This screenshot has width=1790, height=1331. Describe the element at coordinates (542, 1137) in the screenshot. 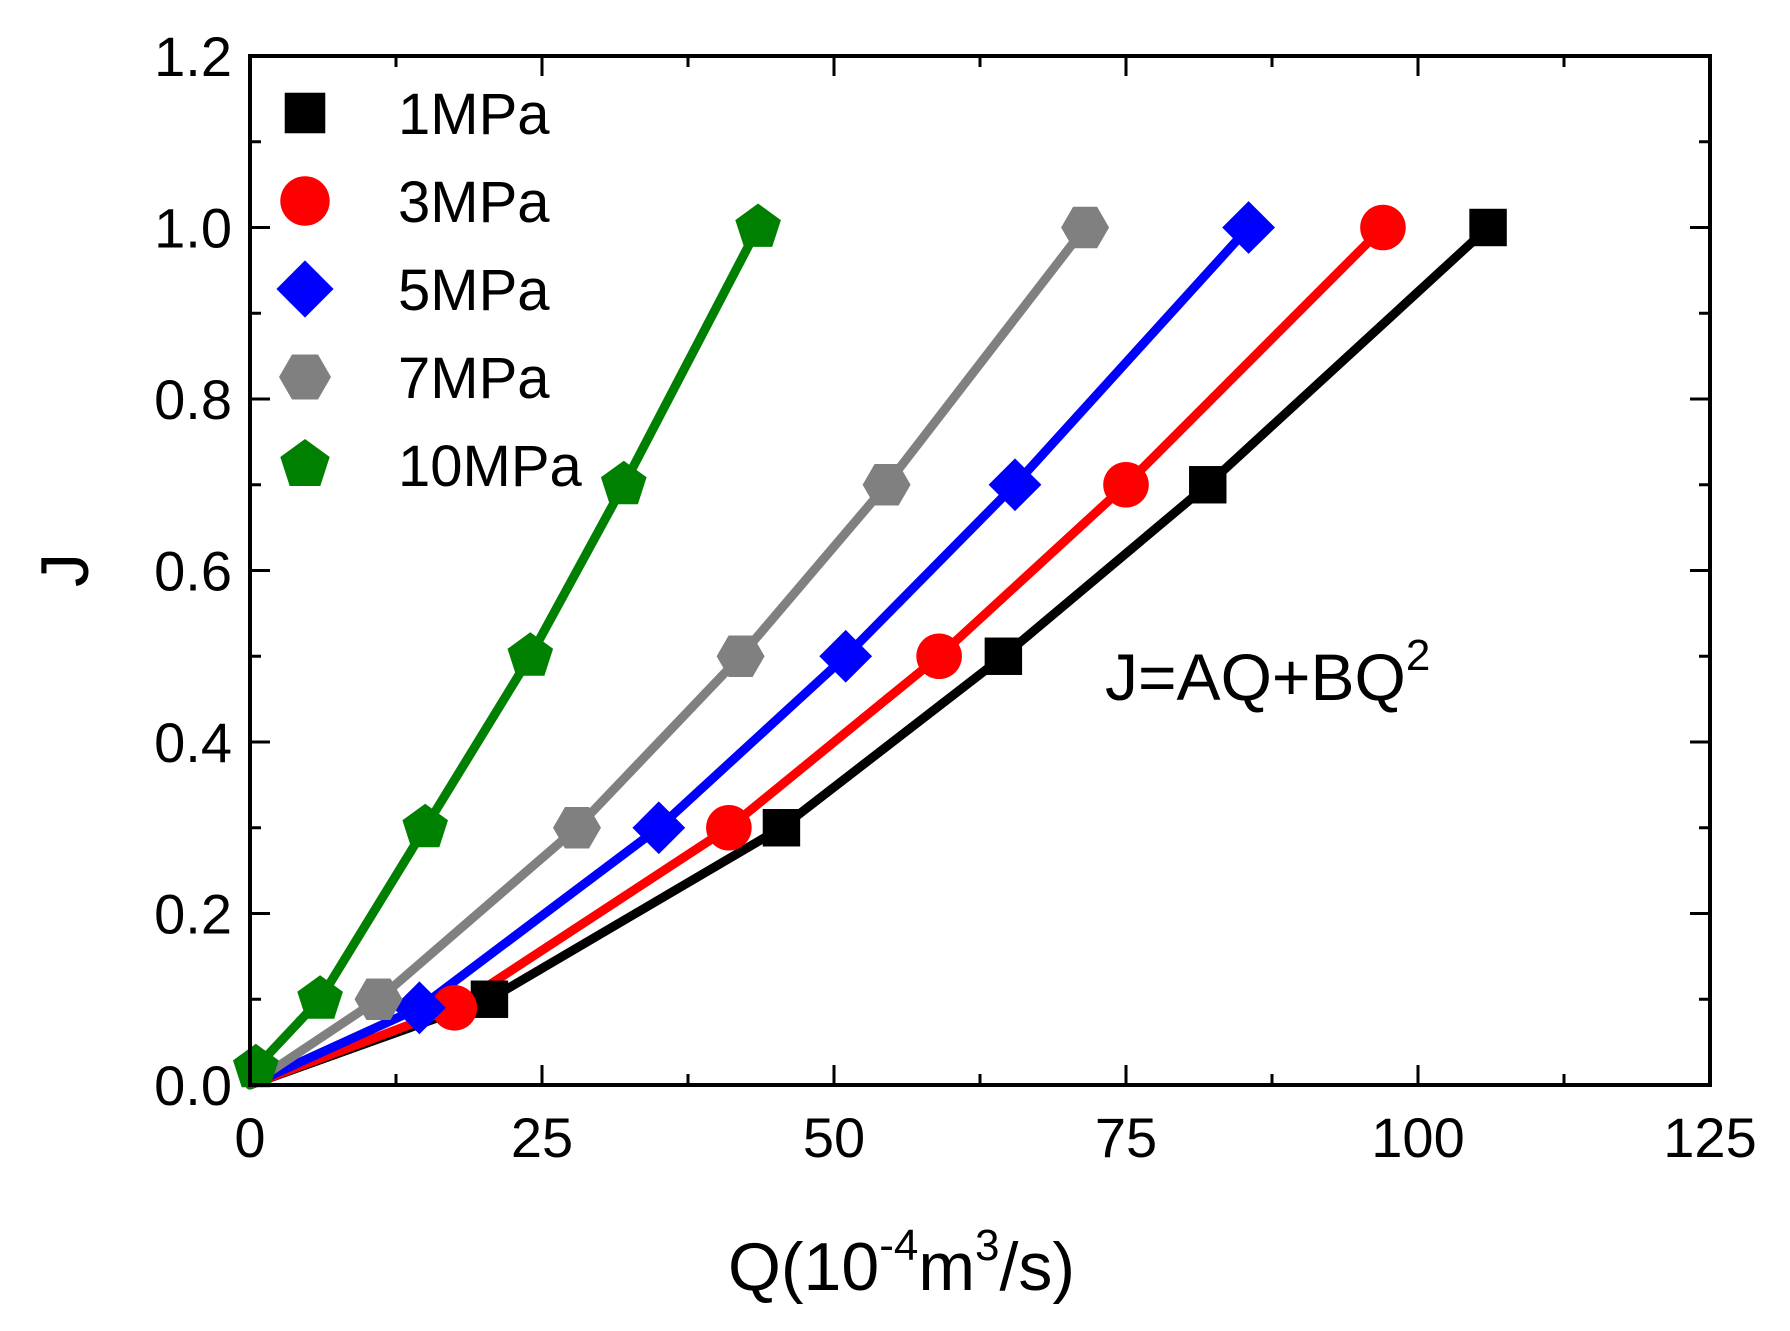

I see `x-tick-label: 25` at that location.